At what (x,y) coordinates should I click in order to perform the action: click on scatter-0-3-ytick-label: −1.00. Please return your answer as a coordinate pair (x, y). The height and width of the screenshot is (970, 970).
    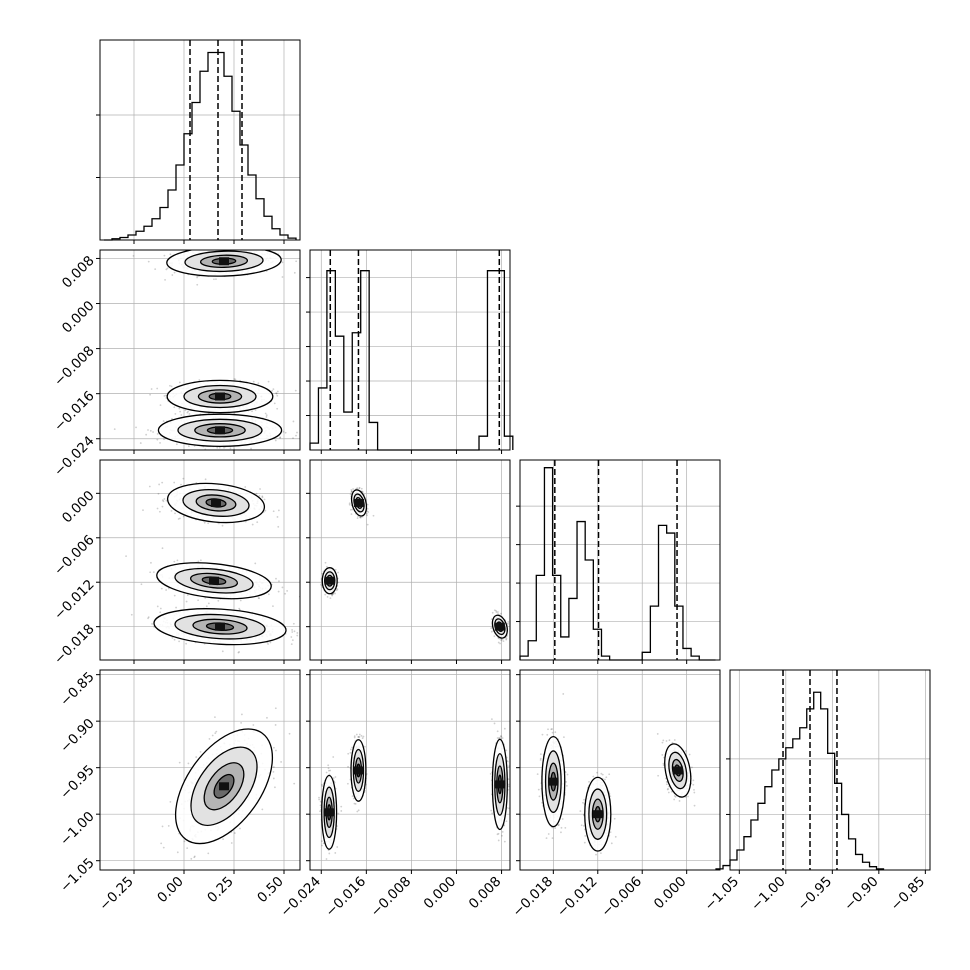
    Looking at the image, I should click on (77, 829).